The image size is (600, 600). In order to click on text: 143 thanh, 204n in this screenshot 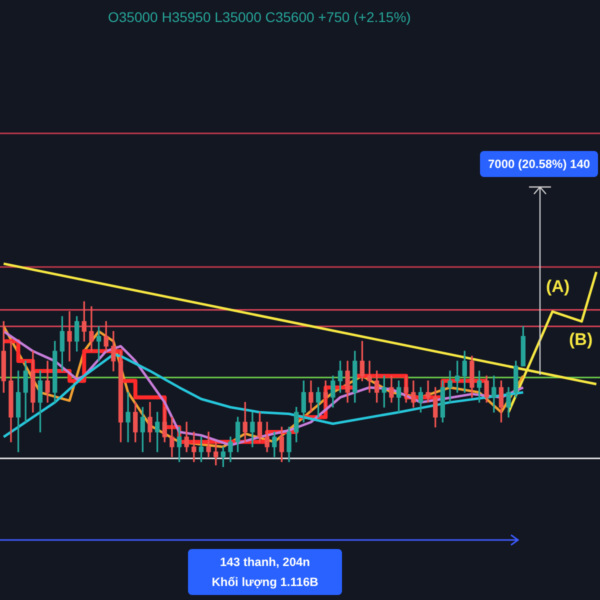, I will do `click(265, 562)`.